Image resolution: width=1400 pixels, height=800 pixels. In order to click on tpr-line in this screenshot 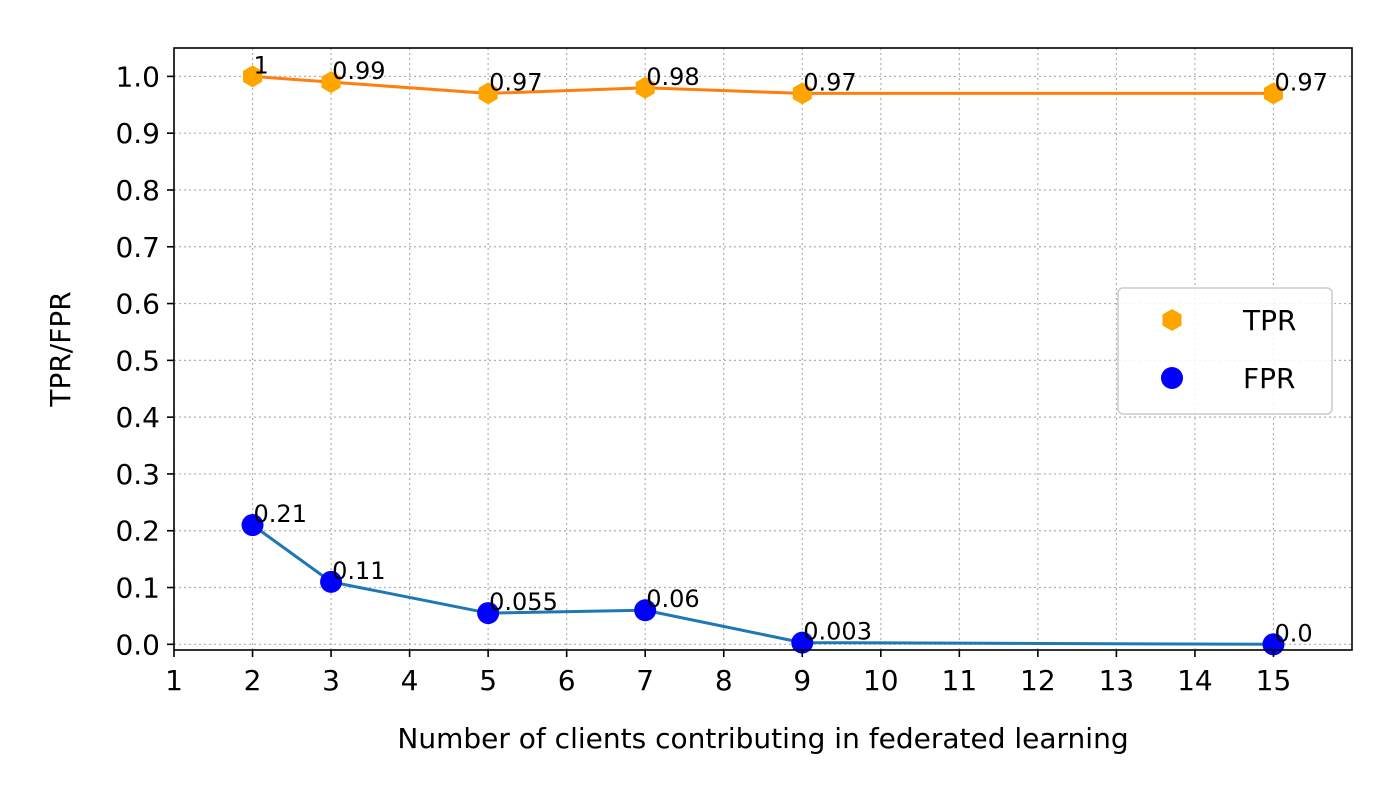, I will do `click(763, 84)`.